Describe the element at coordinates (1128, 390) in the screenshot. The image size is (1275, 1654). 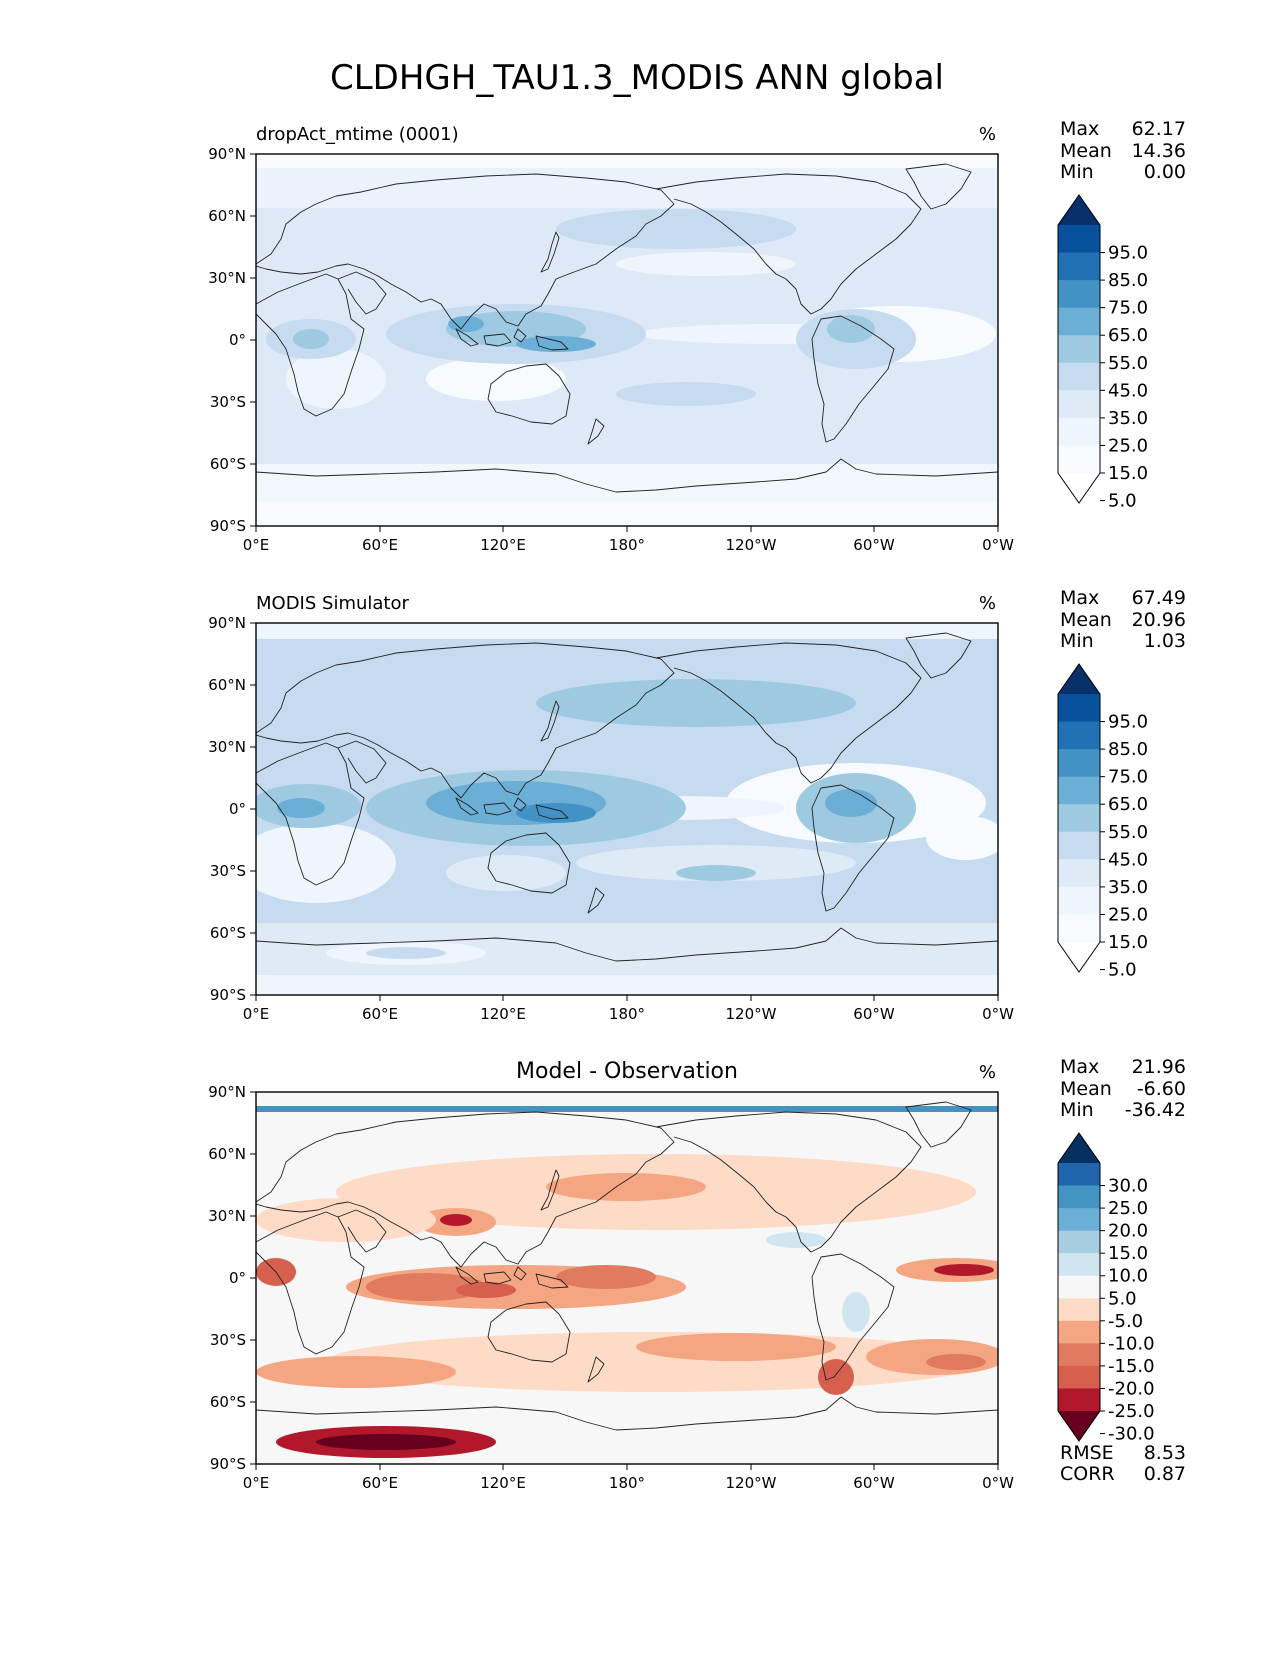
I see `colorbar-tick-label: 45.0` at that location.